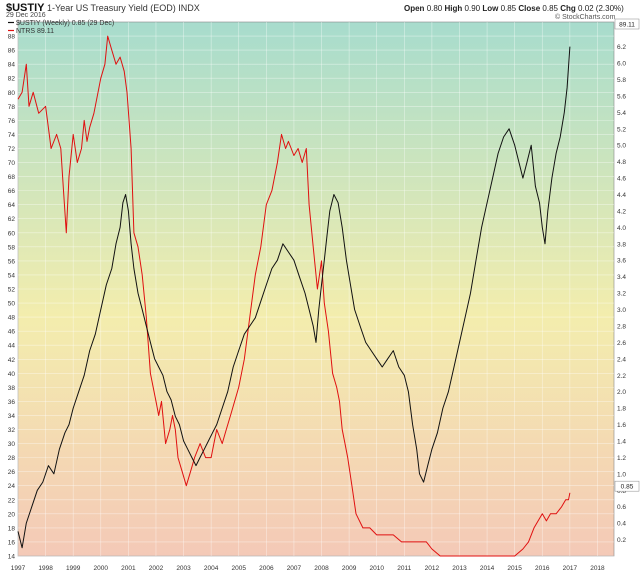  I want to click on chart-date: 29 Dec 2016, so click(26, 15).